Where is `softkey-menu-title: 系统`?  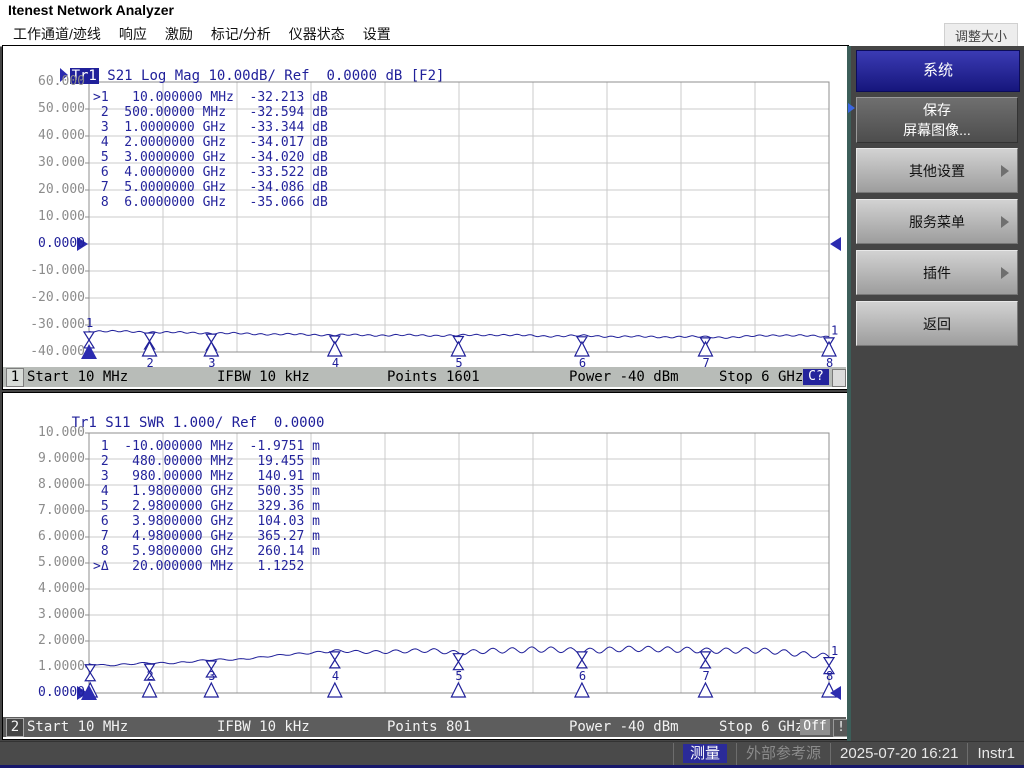 softkey-menu-title: 系统 is located at coordinates (938, 71).